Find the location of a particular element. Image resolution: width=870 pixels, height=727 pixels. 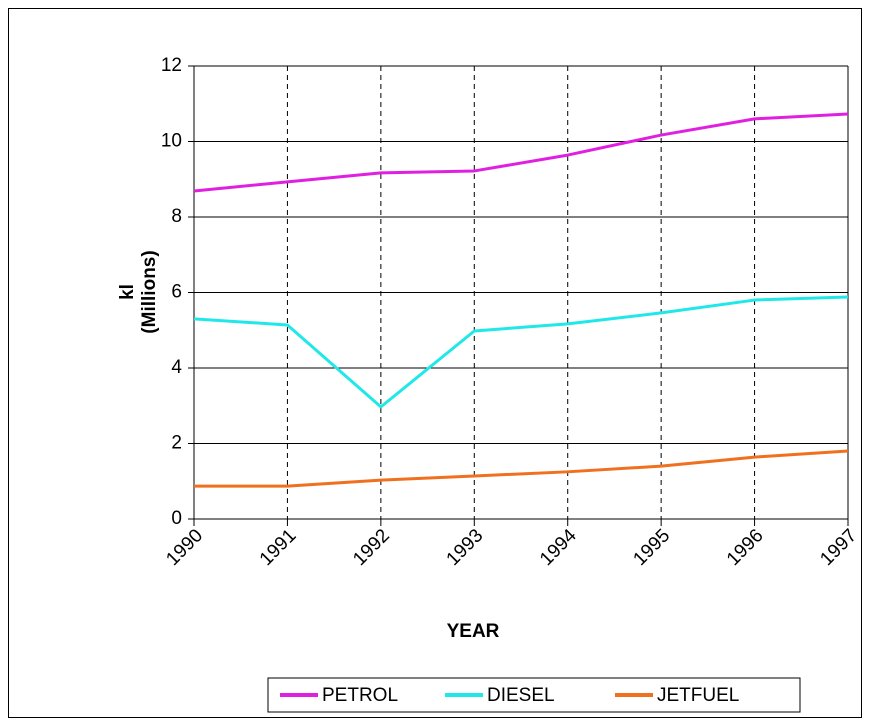

y-tick-label: 8 is located at coordinates (176, 216).